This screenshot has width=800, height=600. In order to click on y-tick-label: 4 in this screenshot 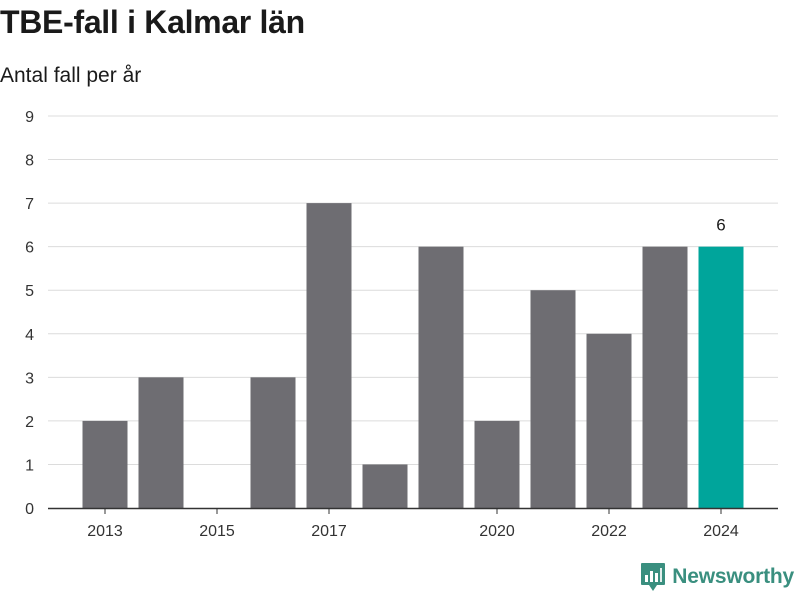, I will do `click(29, 335)`.